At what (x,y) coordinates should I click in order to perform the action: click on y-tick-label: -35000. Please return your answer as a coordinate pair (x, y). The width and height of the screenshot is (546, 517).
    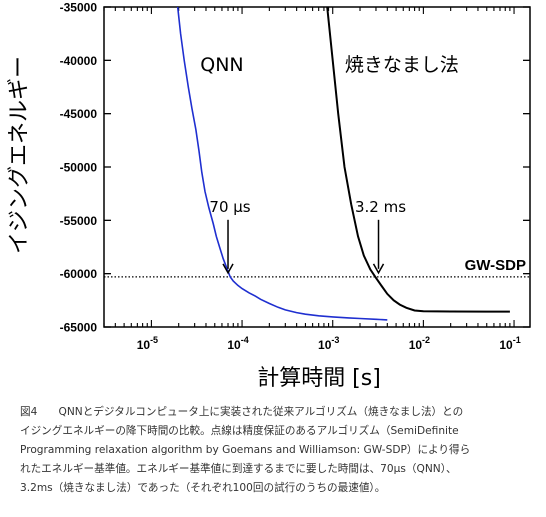
    Looking at the image, I should click on (79, 8).